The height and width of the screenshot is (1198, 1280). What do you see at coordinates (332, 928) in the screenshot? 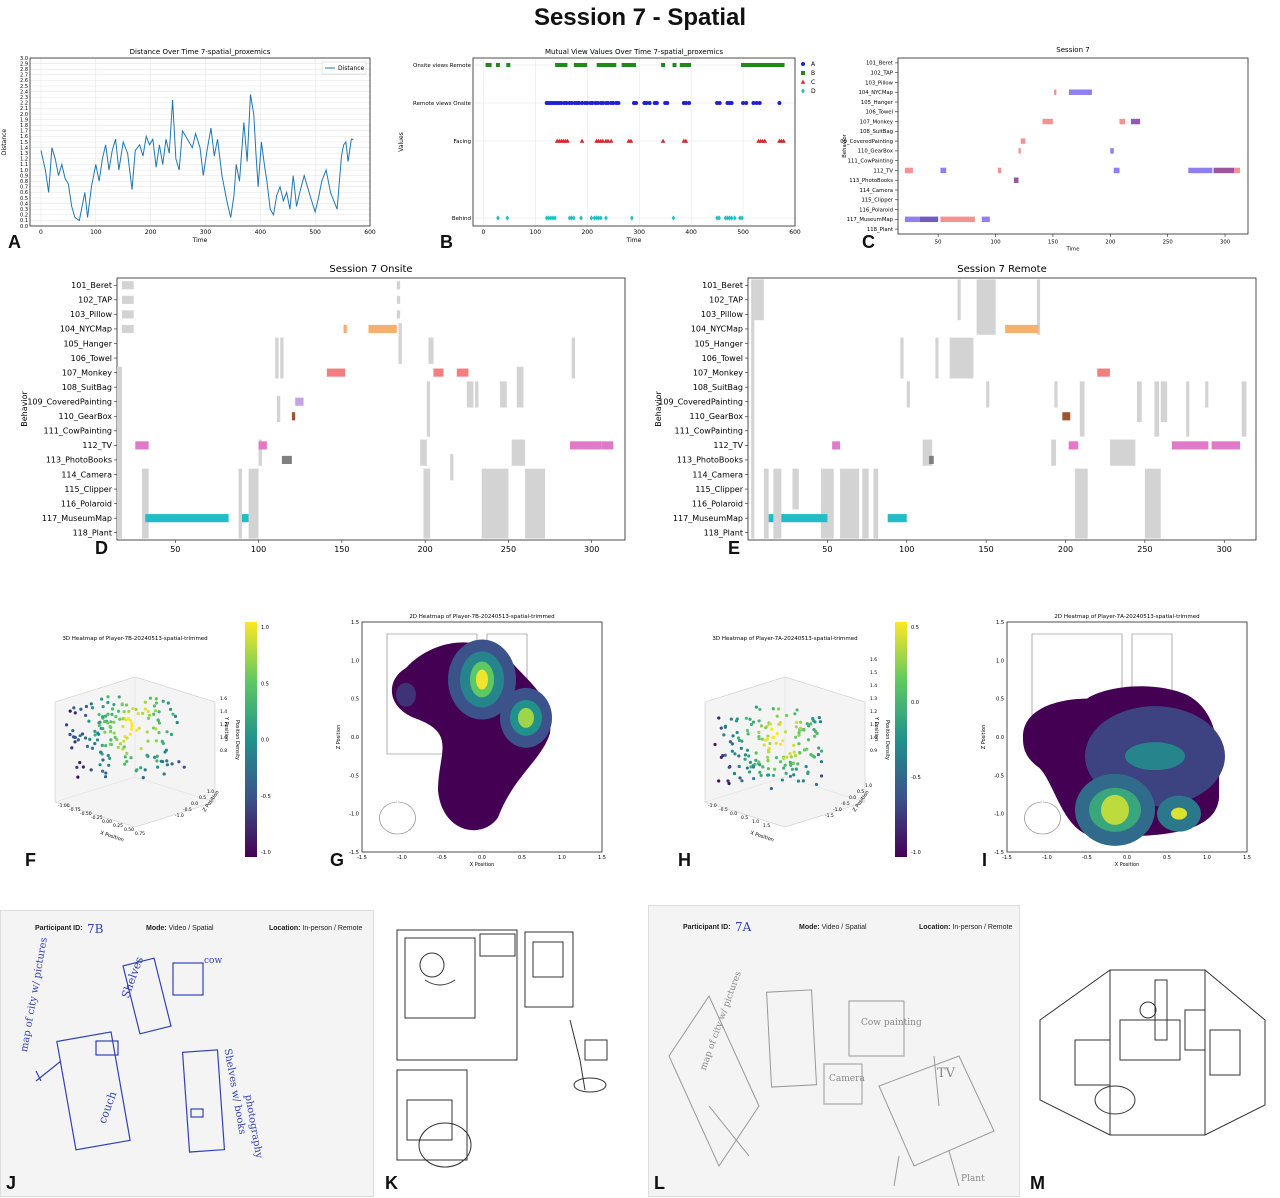
I see `location-options: In-person / Remote` at bounding box center [332, 928].